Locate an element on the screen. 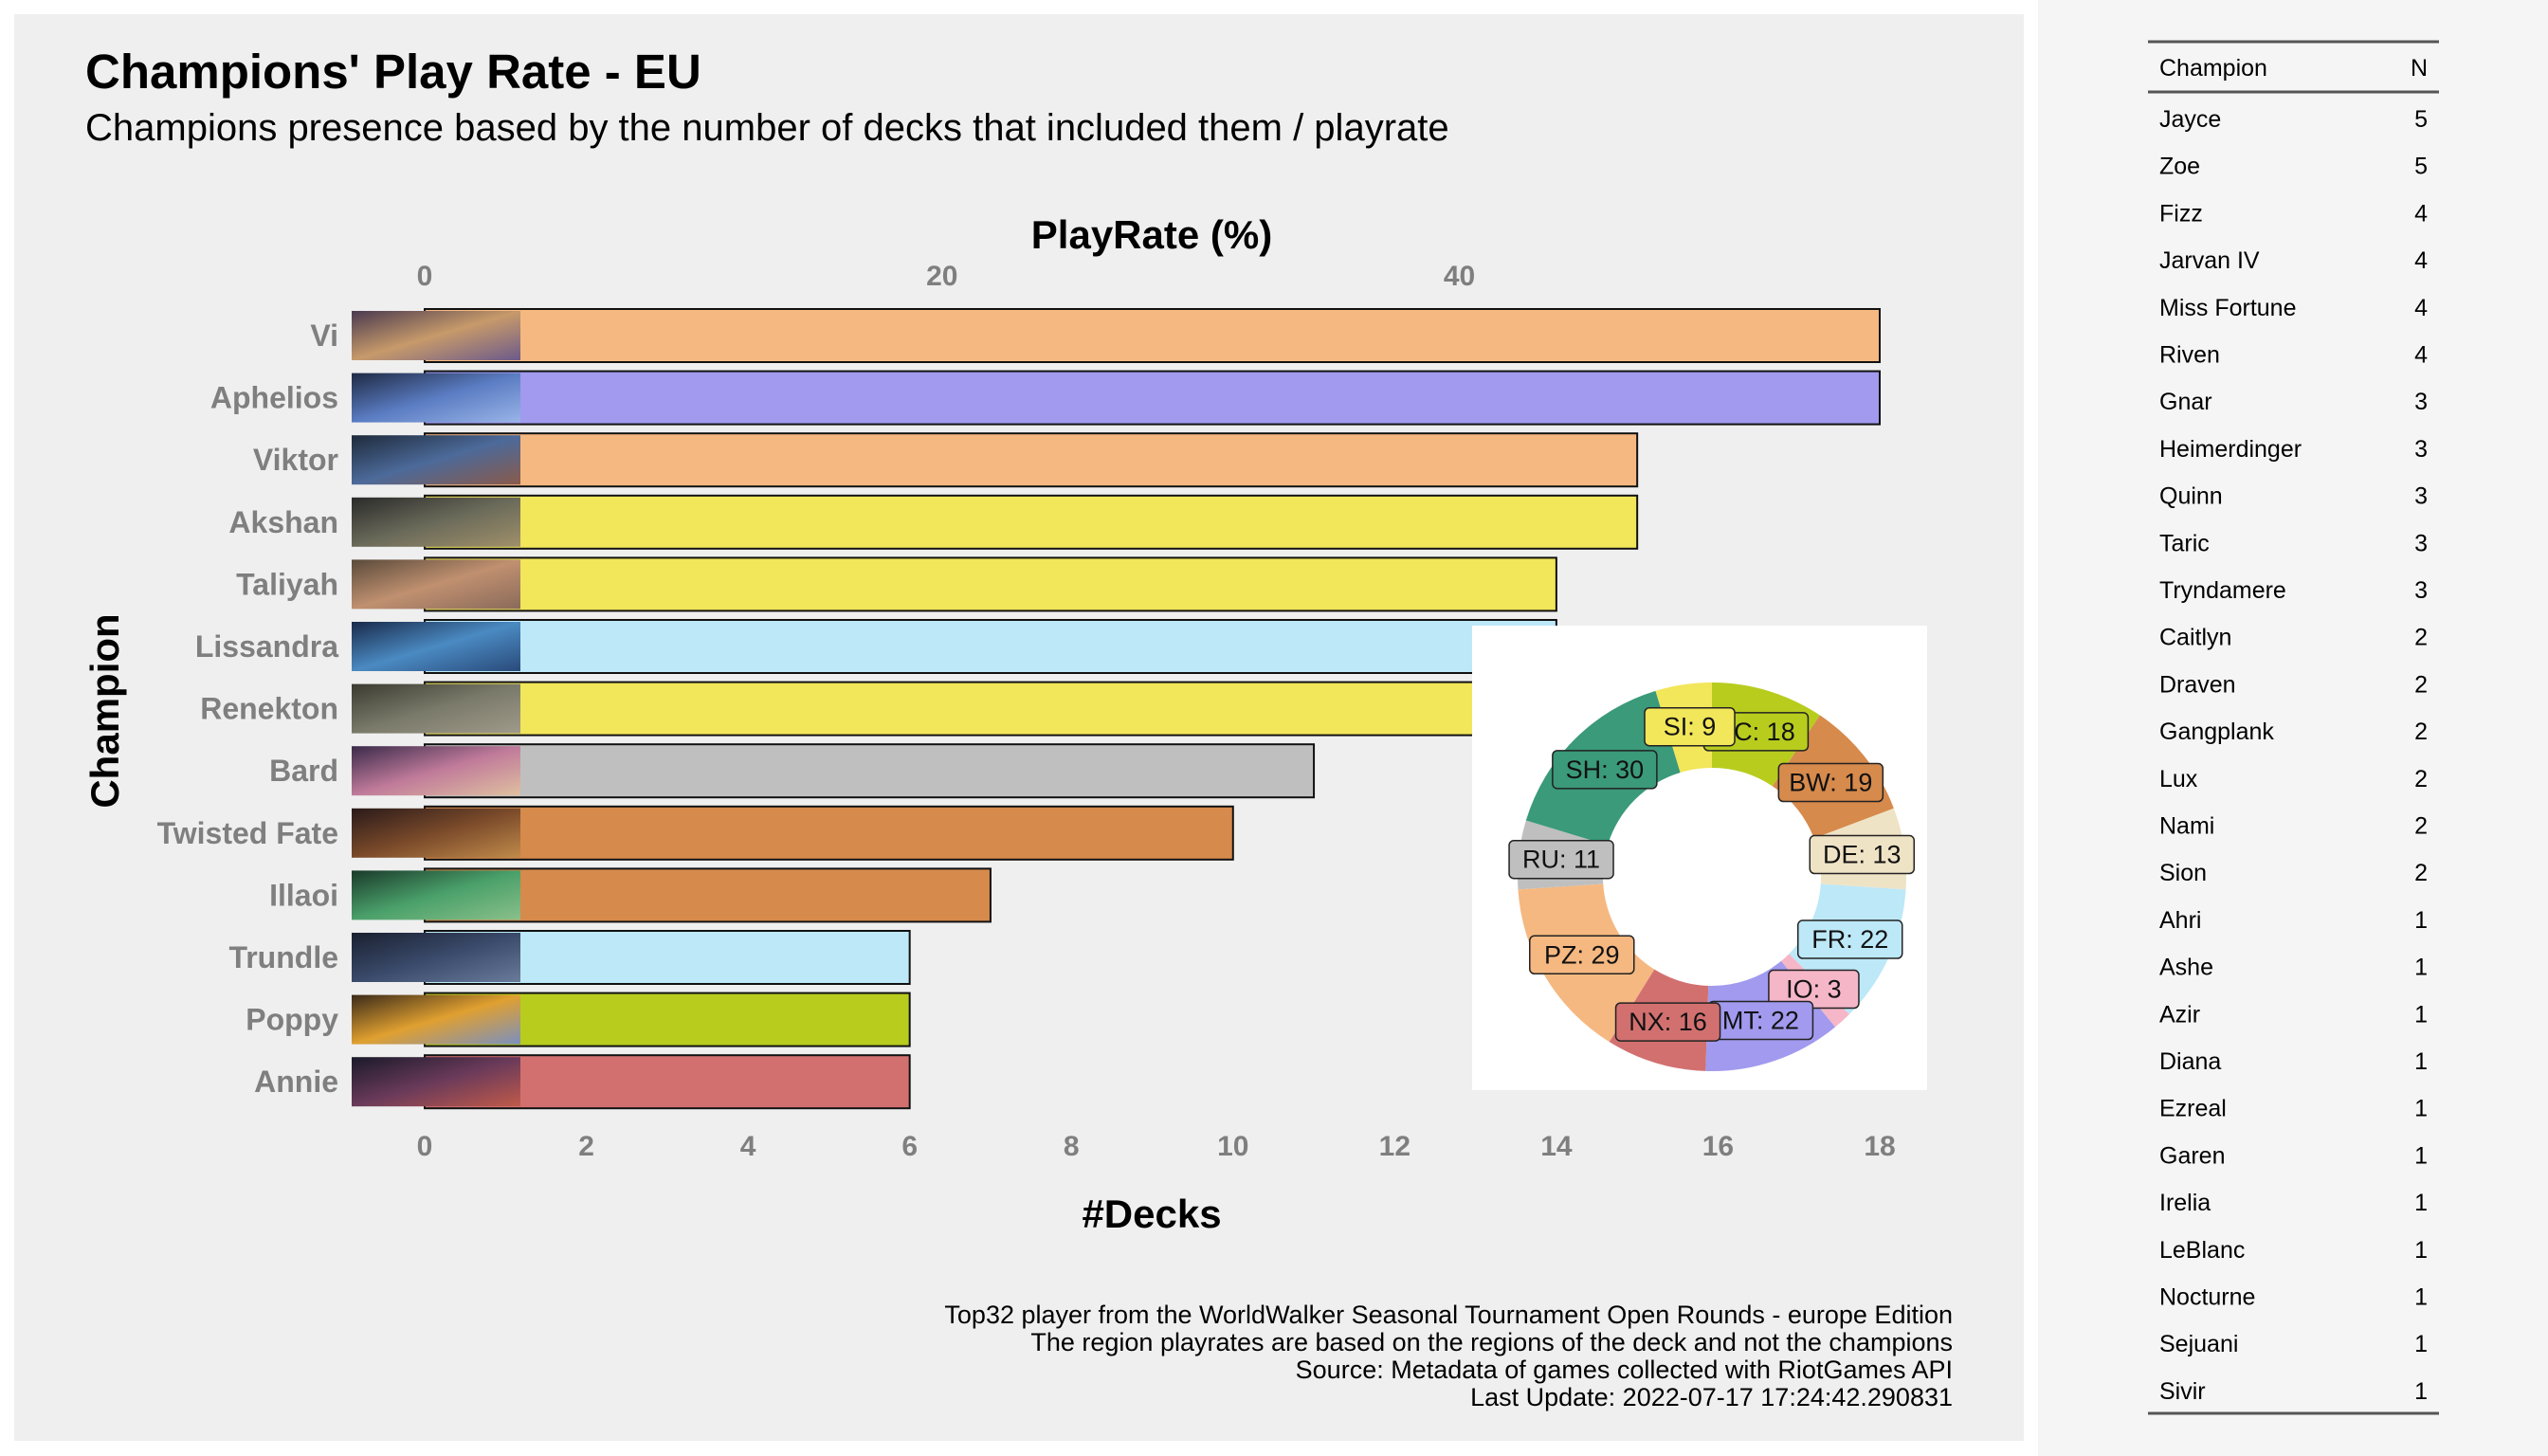 The width and height of the screenshot is (2548, 1456). table-header-n: N is located at coordinates (2419, 68).